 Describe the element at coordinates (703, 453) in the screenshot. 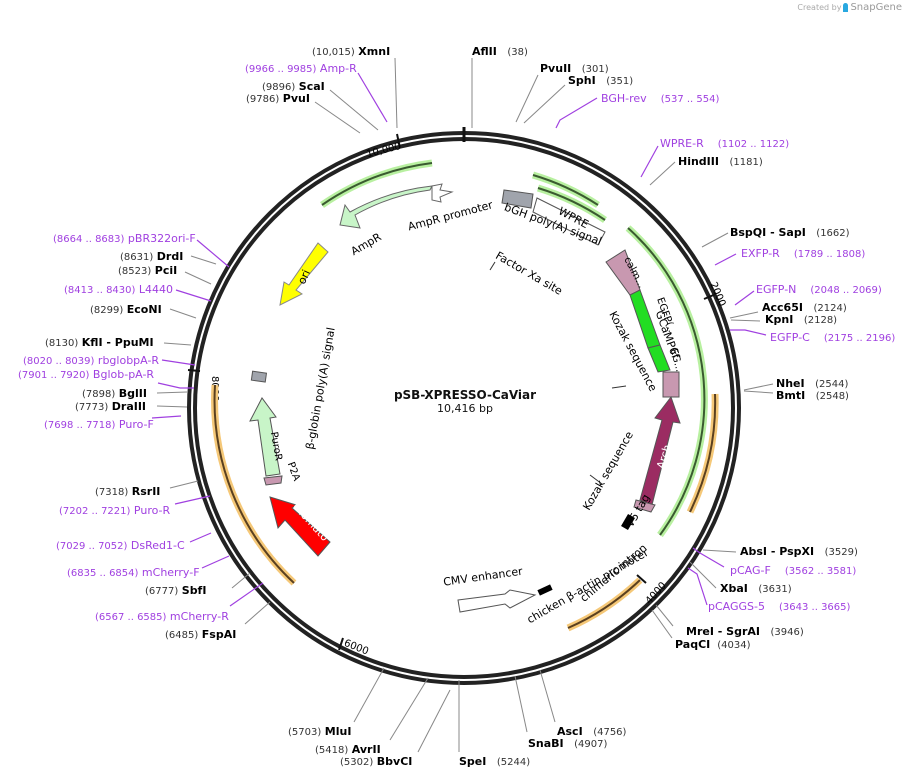

I see `orange-arc-right-line` at that location.